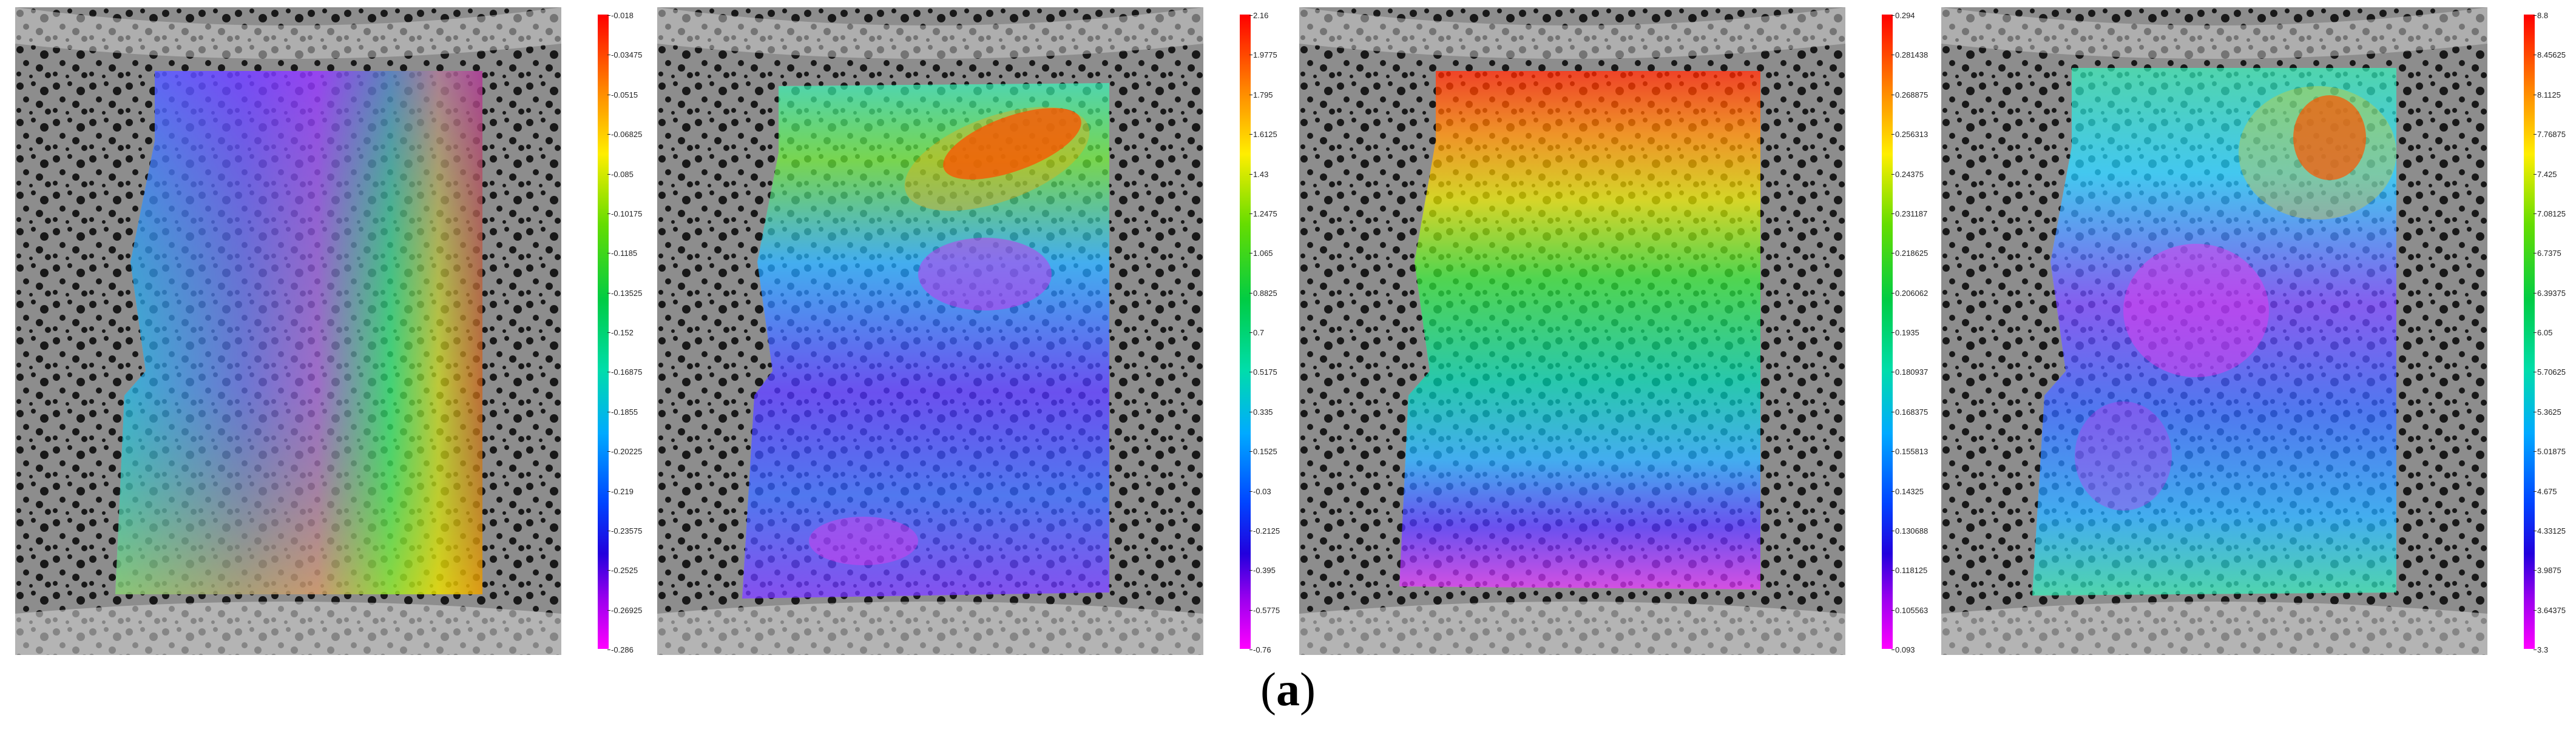 The height and width of the screenshot is (735, 2576). What do you see at coordinates (1264, 610) in the screenshot?
I see `colorbar-tick-label: -0.5775` at bounding box center [1264, 610].